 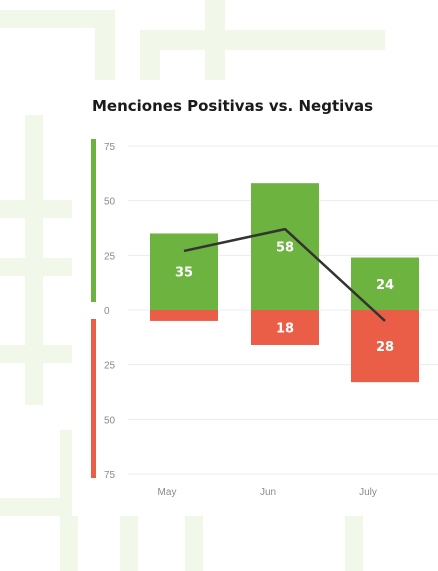 I want to click on x-tick-label: May, so click(x=167, y=492).